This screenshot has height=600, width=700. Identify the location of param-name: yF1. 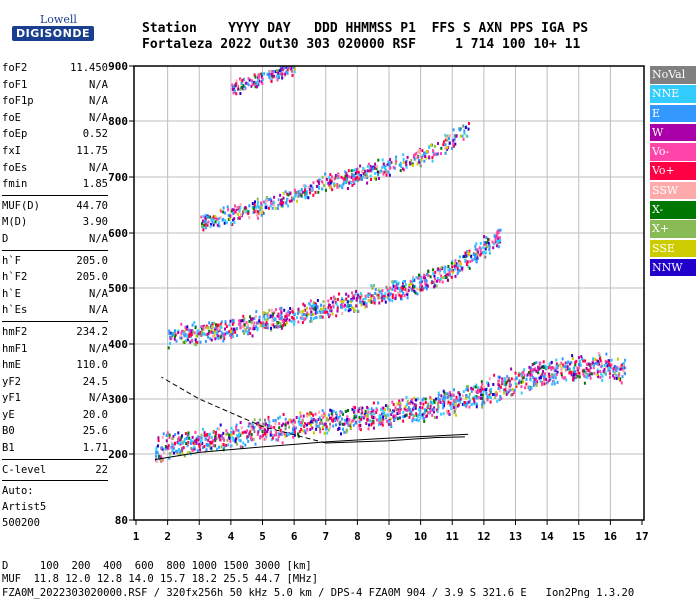
(11, 398).